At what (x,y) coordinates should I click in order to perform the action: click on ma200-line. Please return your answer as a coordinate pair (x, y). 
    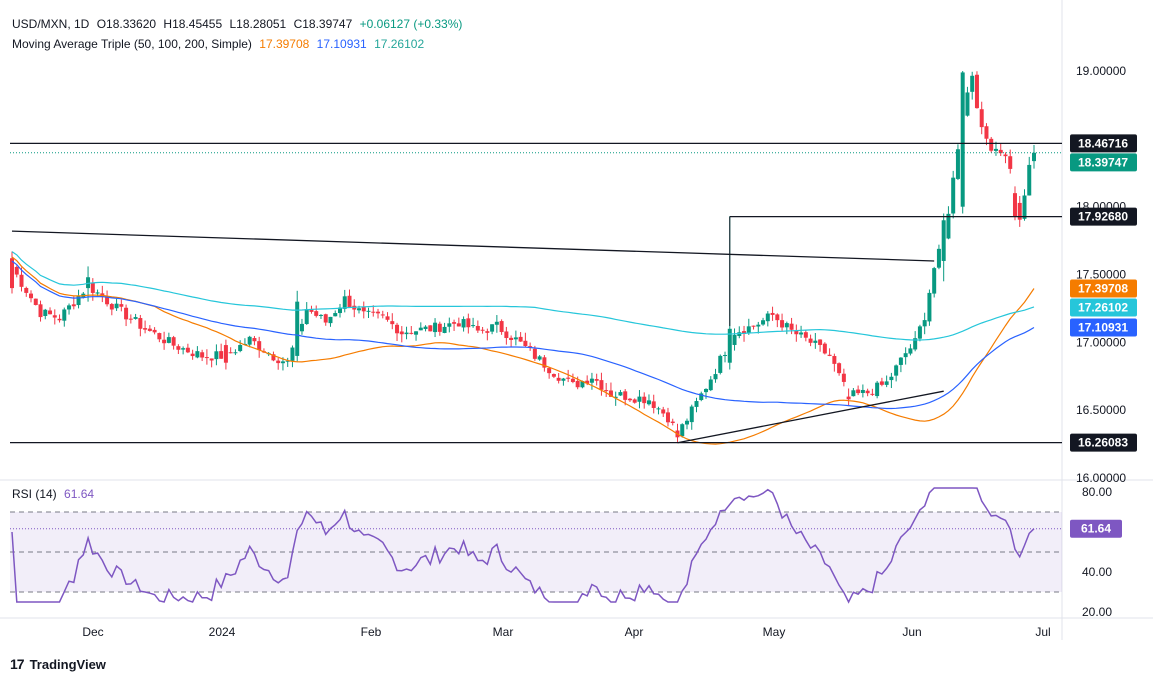
    Looking at the image, I should click on (523, 296).